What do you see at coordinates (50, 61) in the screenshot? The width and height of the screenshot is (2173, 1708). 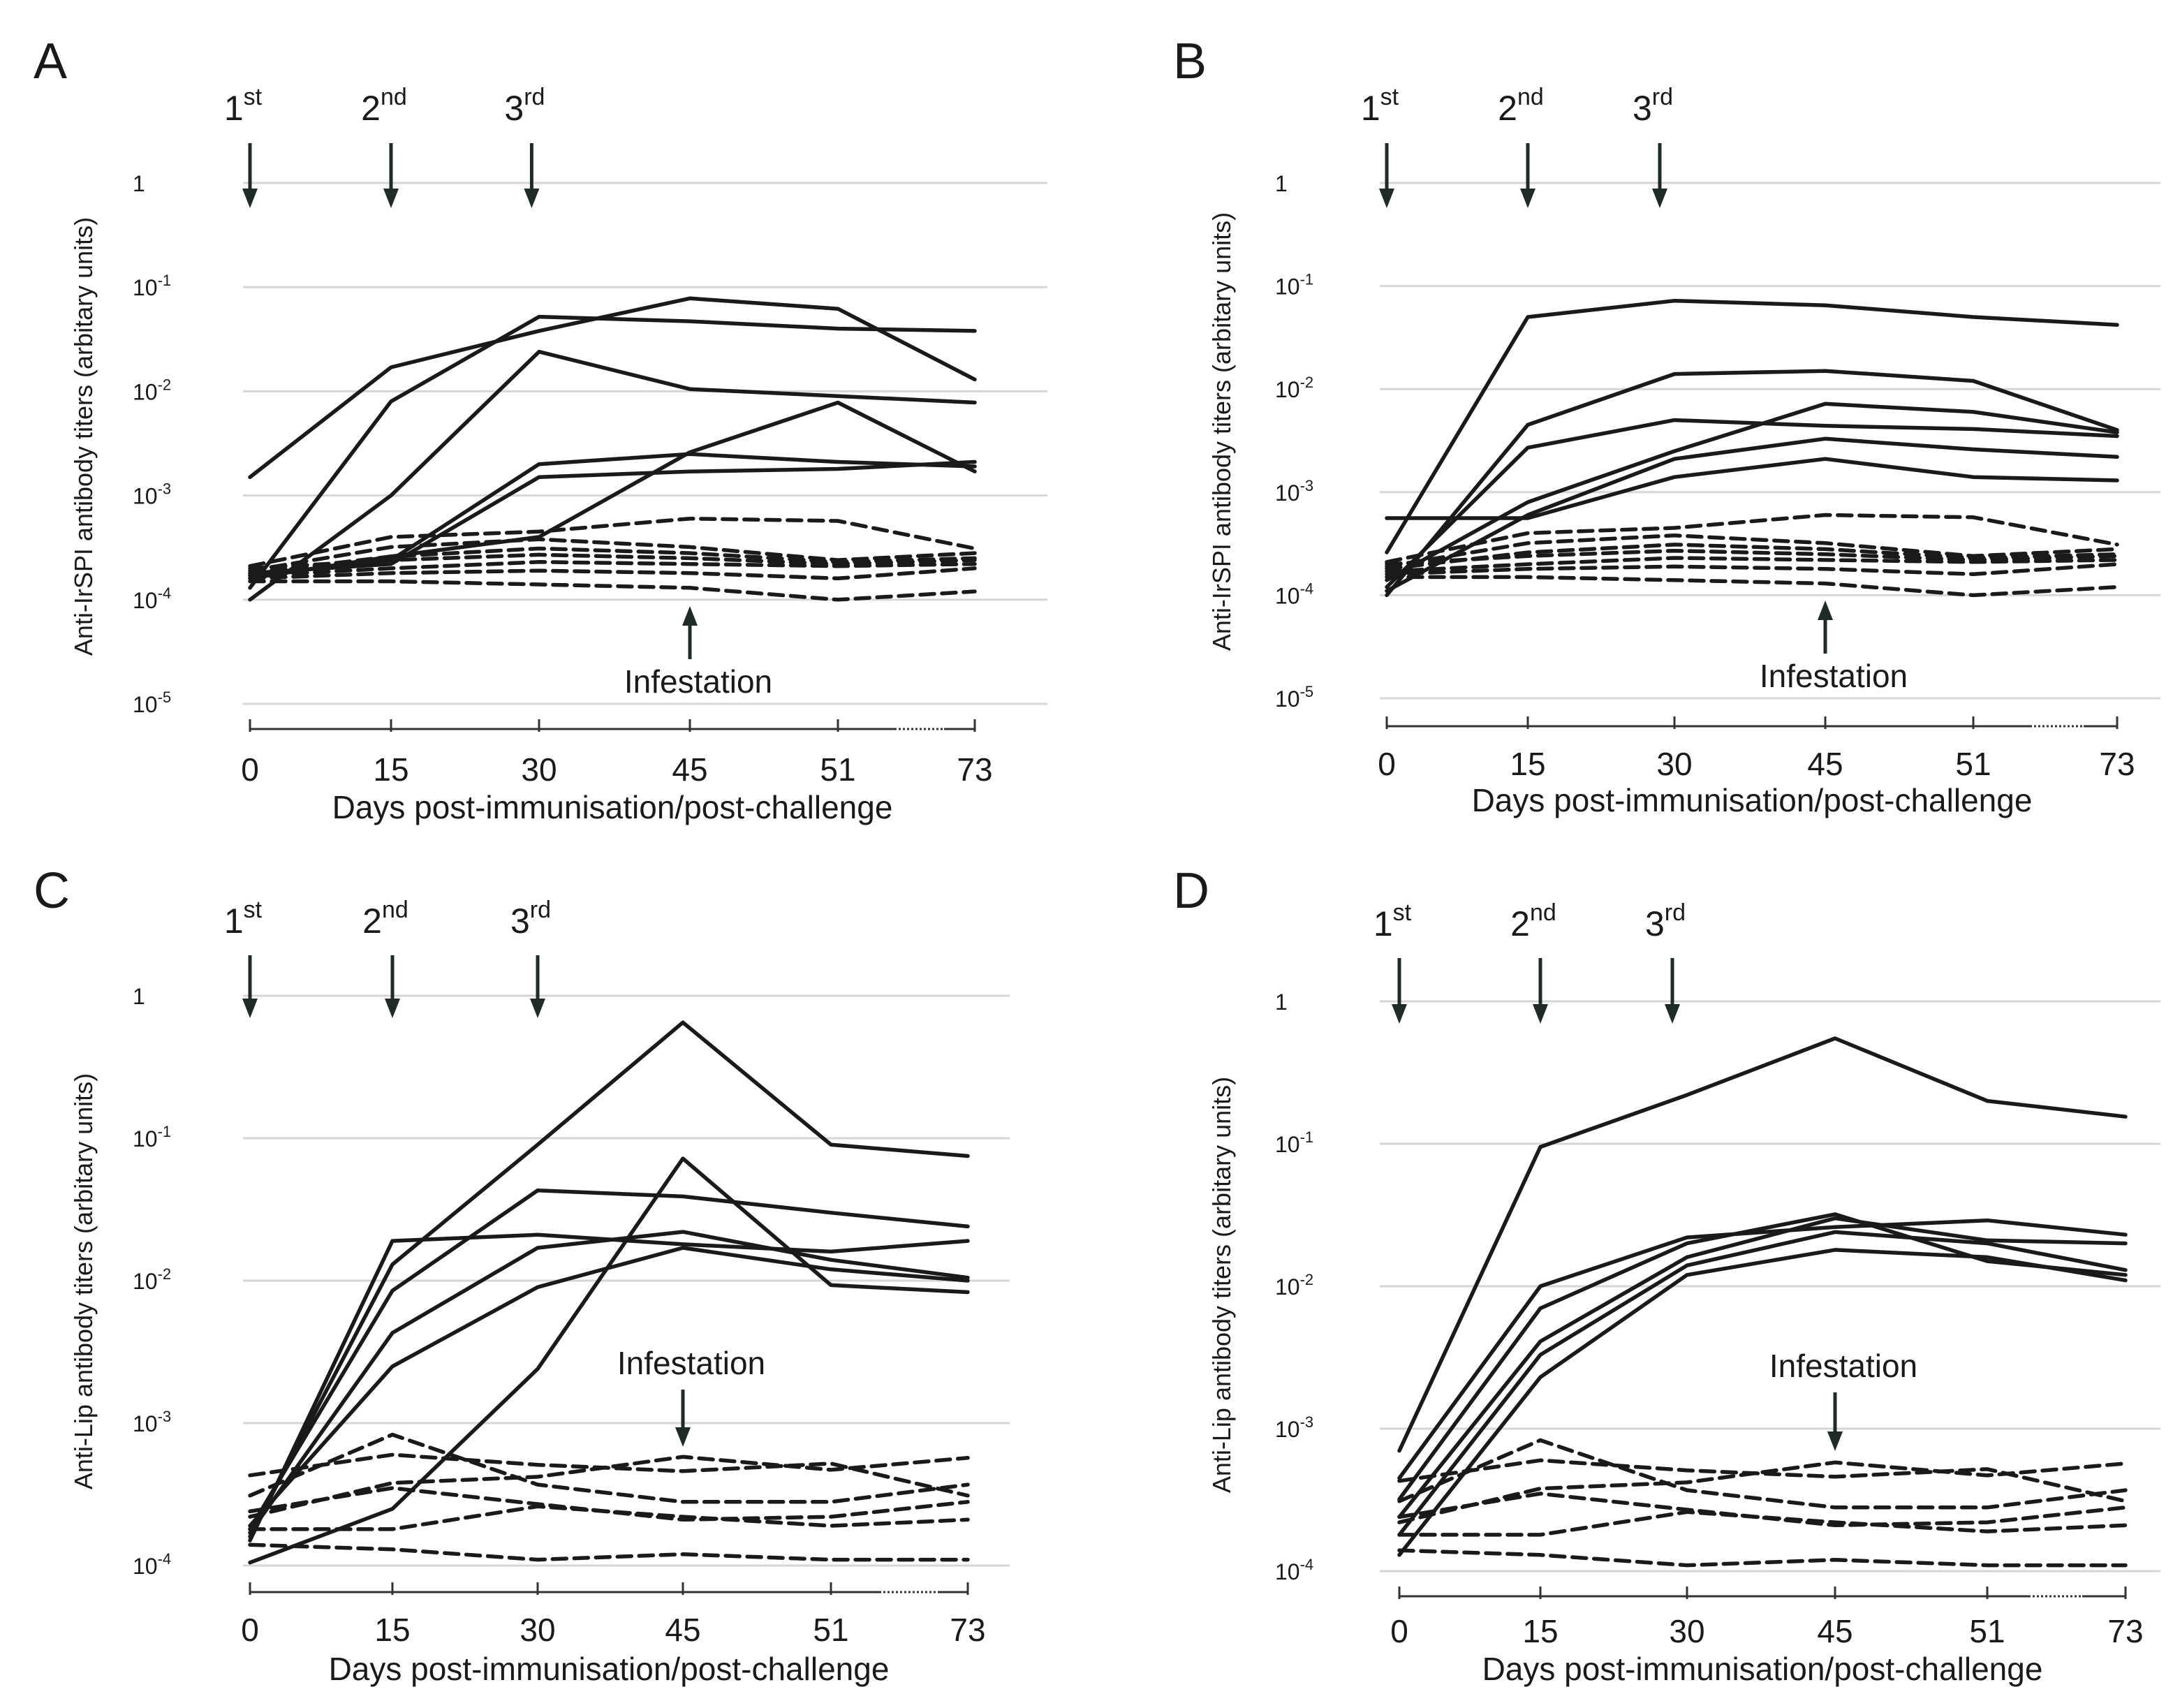 I see `panel-letter: A` at bounding box center [50, 61].